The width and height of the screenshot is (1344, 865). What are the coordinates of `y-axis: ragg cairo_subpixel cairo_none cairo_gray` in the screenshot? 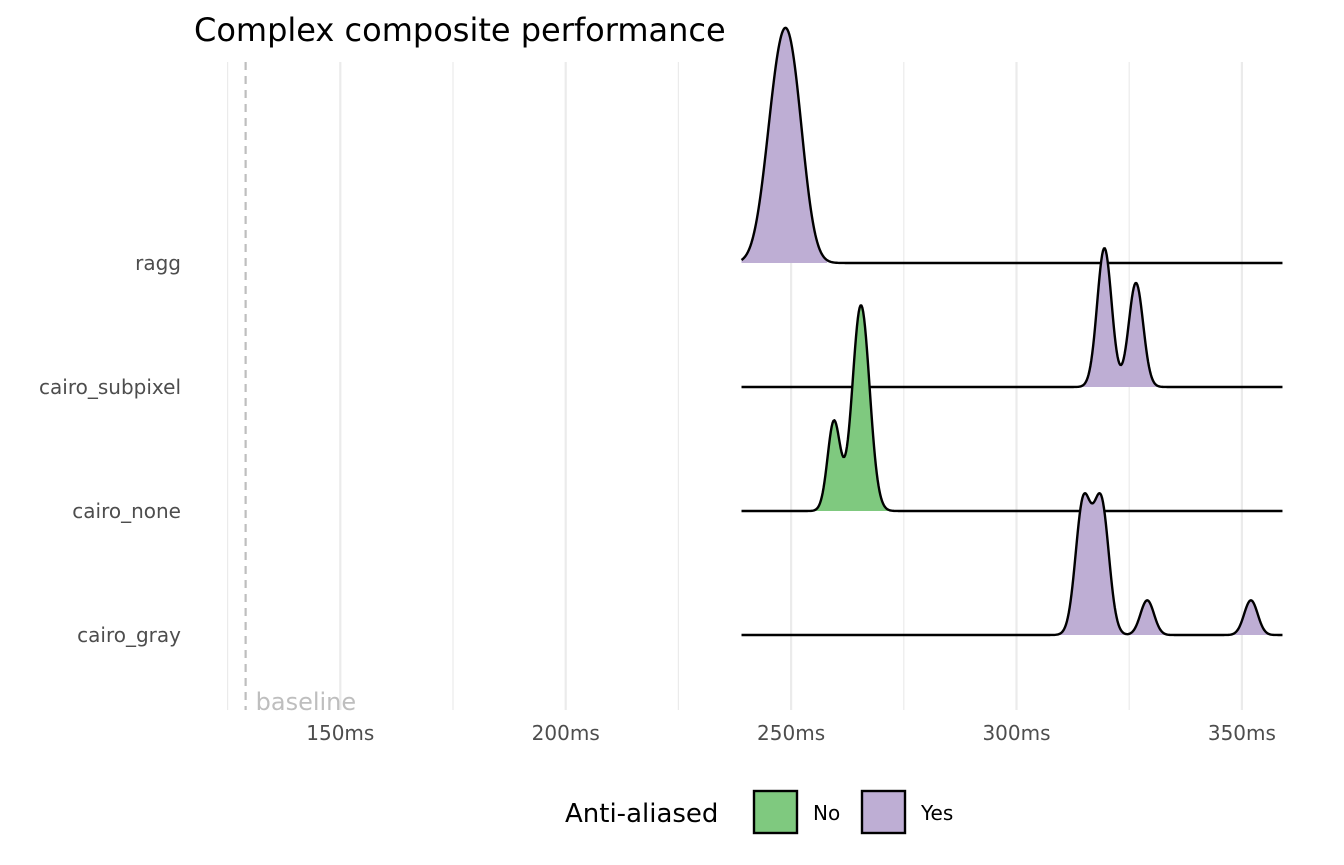 It's located at (110, 449).